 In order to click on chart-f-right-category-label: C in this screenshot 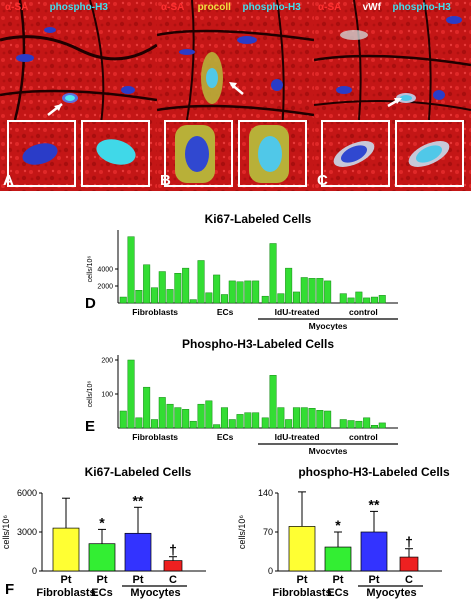, I will do `click(409, 580)`.